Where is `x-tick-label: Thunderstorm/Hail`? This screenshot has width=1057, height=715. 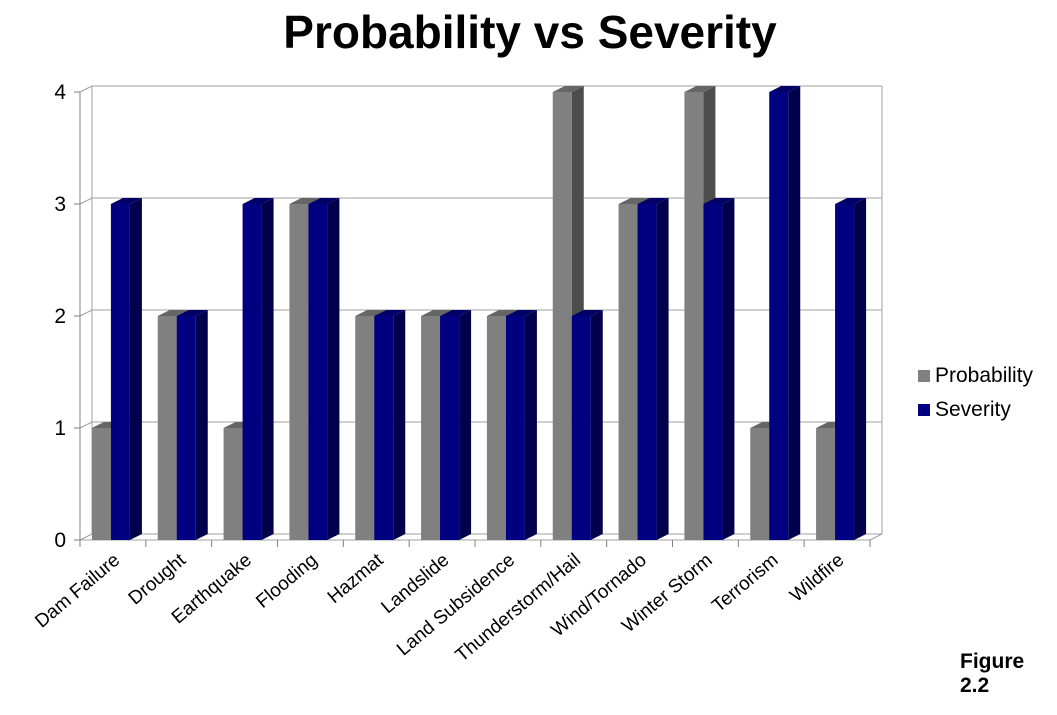
x-tick-label: Thunderstorm/Hail is located at coordinates (518, 608).